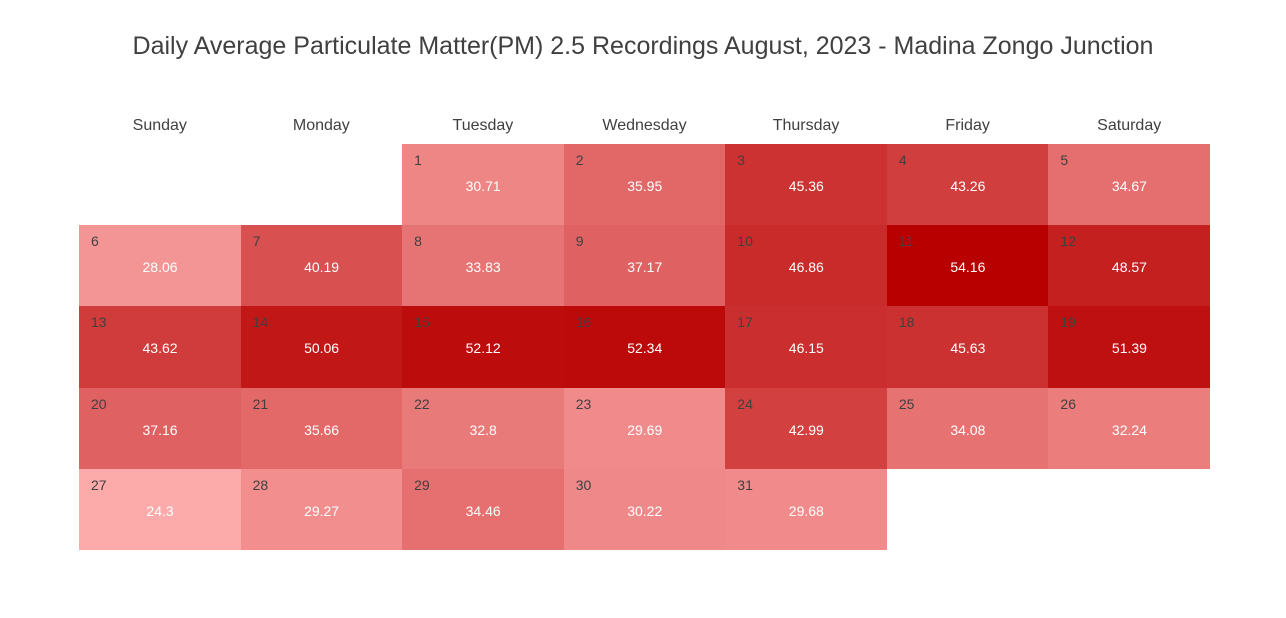  I want to click on cell-value-label: 29.68, so click(806, 510).